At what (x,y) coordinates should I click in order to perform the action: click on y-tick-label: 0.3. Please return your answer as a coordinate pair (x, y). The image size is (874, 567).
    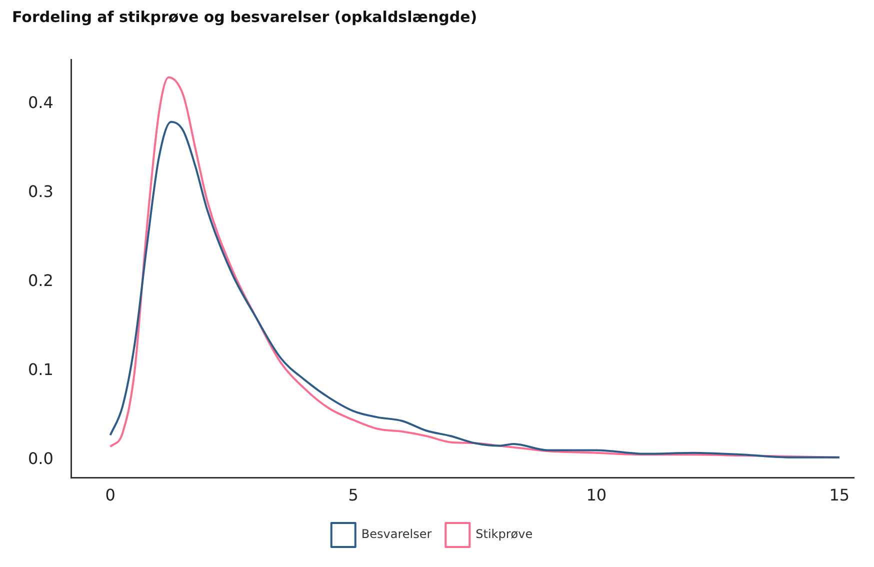
    Looking at the image, I should click on (41, 192).